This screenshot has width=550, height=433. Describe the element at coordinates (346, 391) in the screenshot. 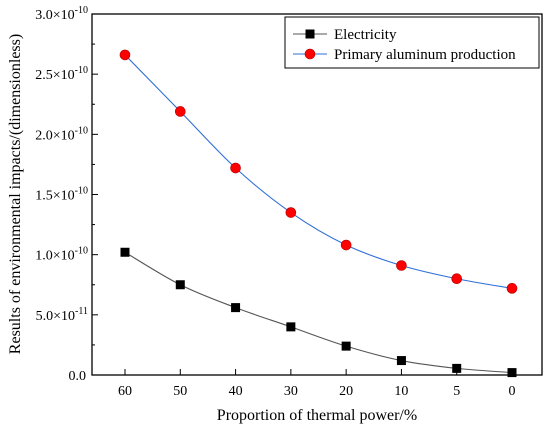

I see `x-tick-label-4: 20` at that location.